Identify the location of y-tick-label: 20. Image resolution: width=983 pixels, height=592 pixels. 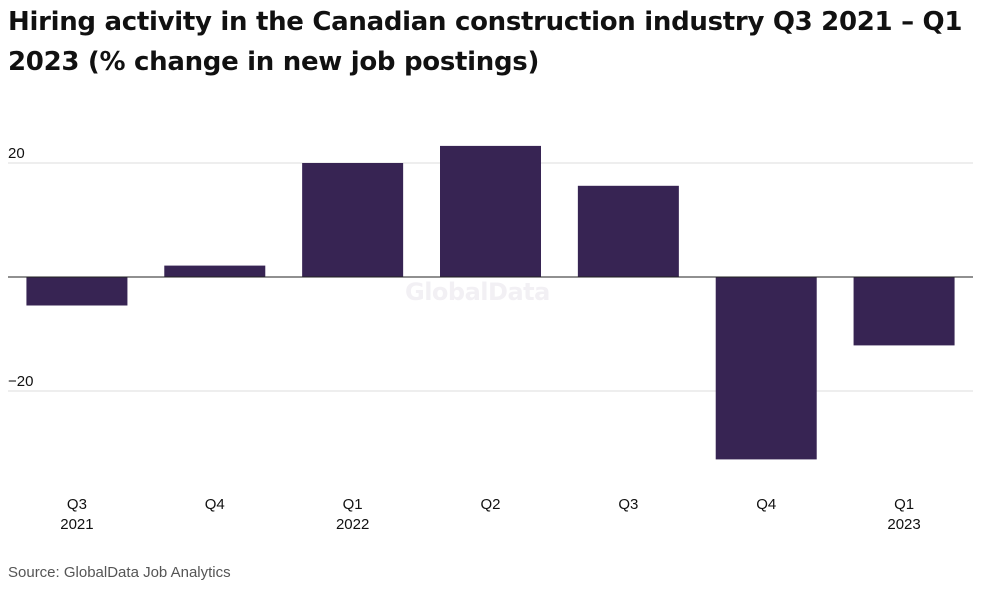
(16, 153).